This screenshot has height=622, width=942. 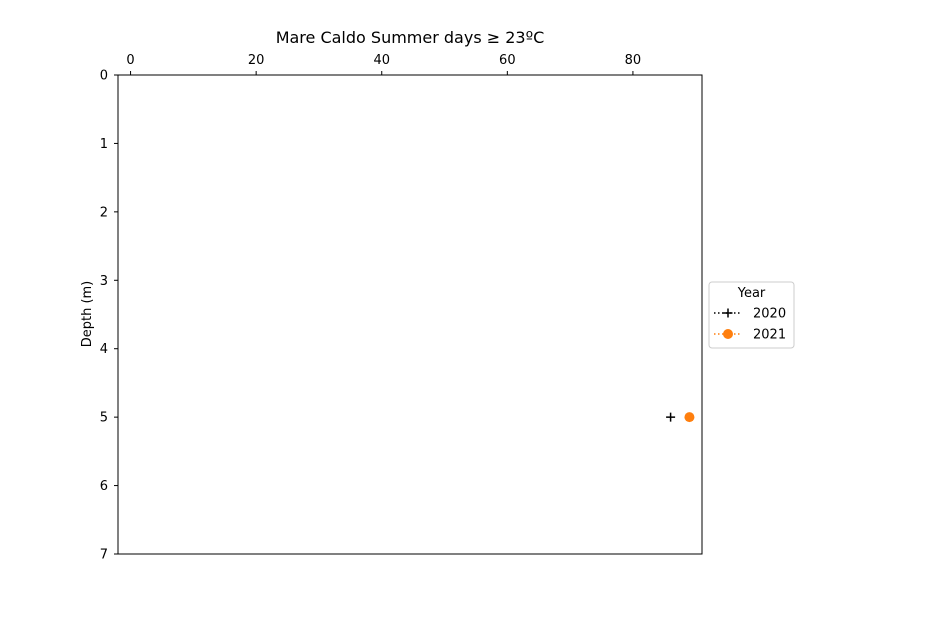 I want to click on legend-item: 2021, so click(x=750, y=335).